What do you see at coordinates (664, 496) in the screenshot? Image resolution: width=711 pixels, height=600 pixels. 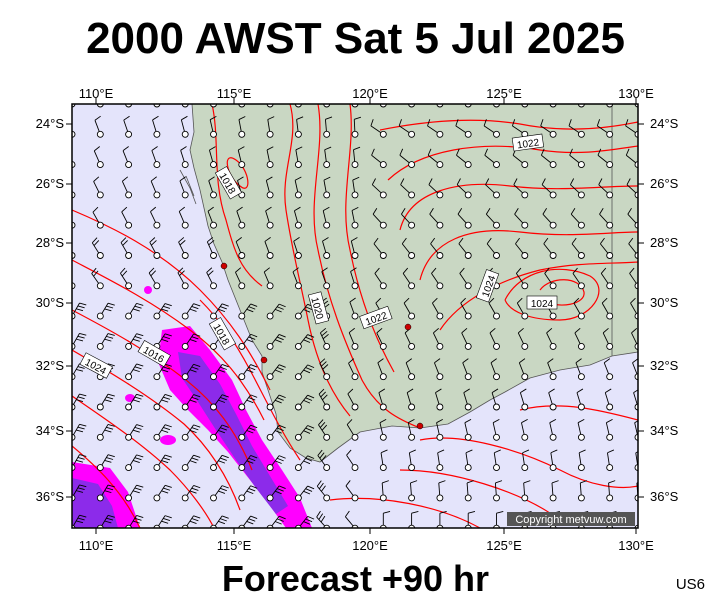 I see `lat-label: 36°S` at bounding box center [664, 496].